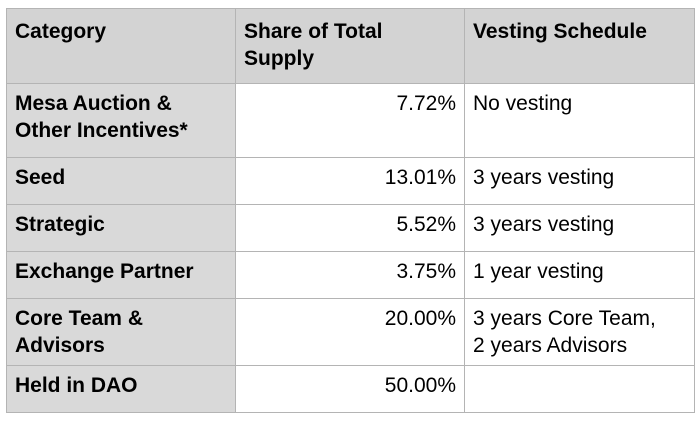 This screenshot has width=700, height=430. Describe the element at coordinates (579, 389) in the screenshot. I see `row-vesting-empty` at that location.